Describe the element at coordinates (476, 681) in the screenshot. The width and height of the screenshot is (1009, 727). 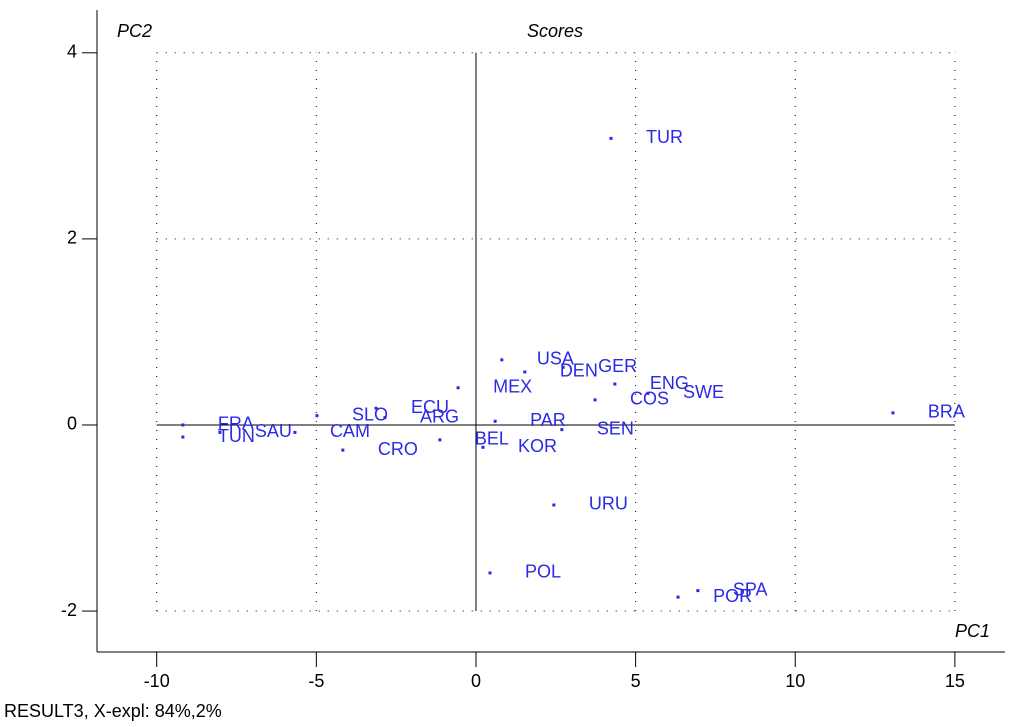
I see `x-tick-label: 0` at that location.